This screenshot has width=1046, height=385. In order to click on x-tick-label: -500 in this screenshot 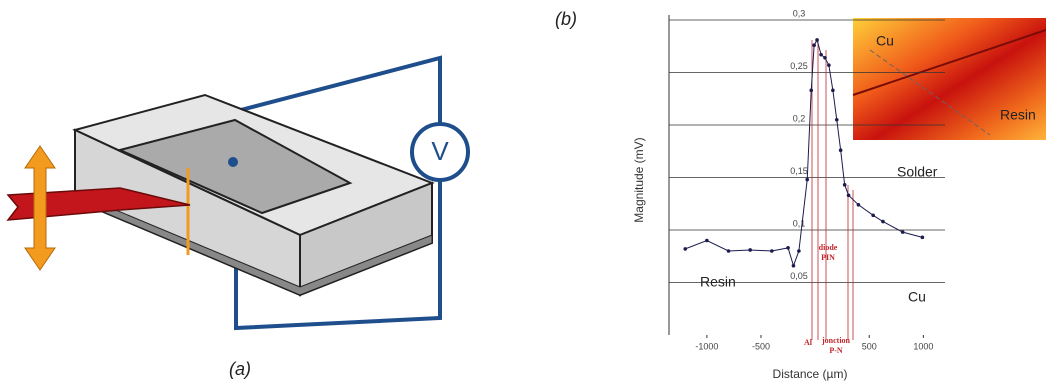, I will do `click(761, 346)`.